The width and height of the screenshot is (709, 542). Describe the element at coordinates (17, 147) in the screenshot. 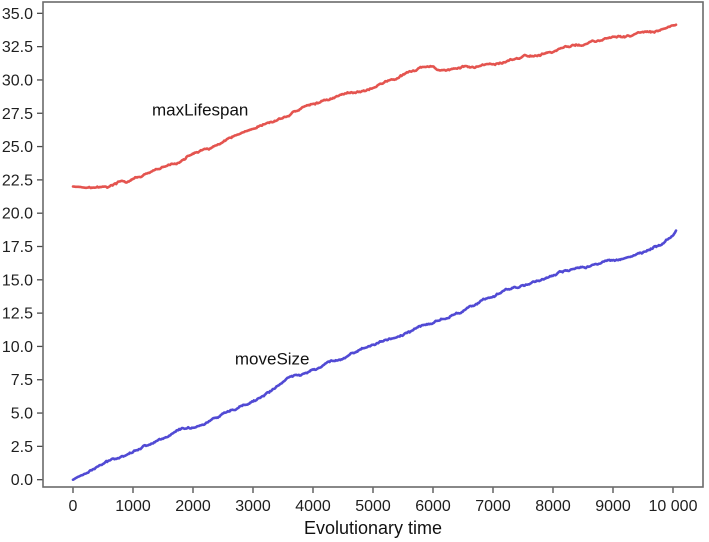

I see `y-tick-label: 25.0` at that location.